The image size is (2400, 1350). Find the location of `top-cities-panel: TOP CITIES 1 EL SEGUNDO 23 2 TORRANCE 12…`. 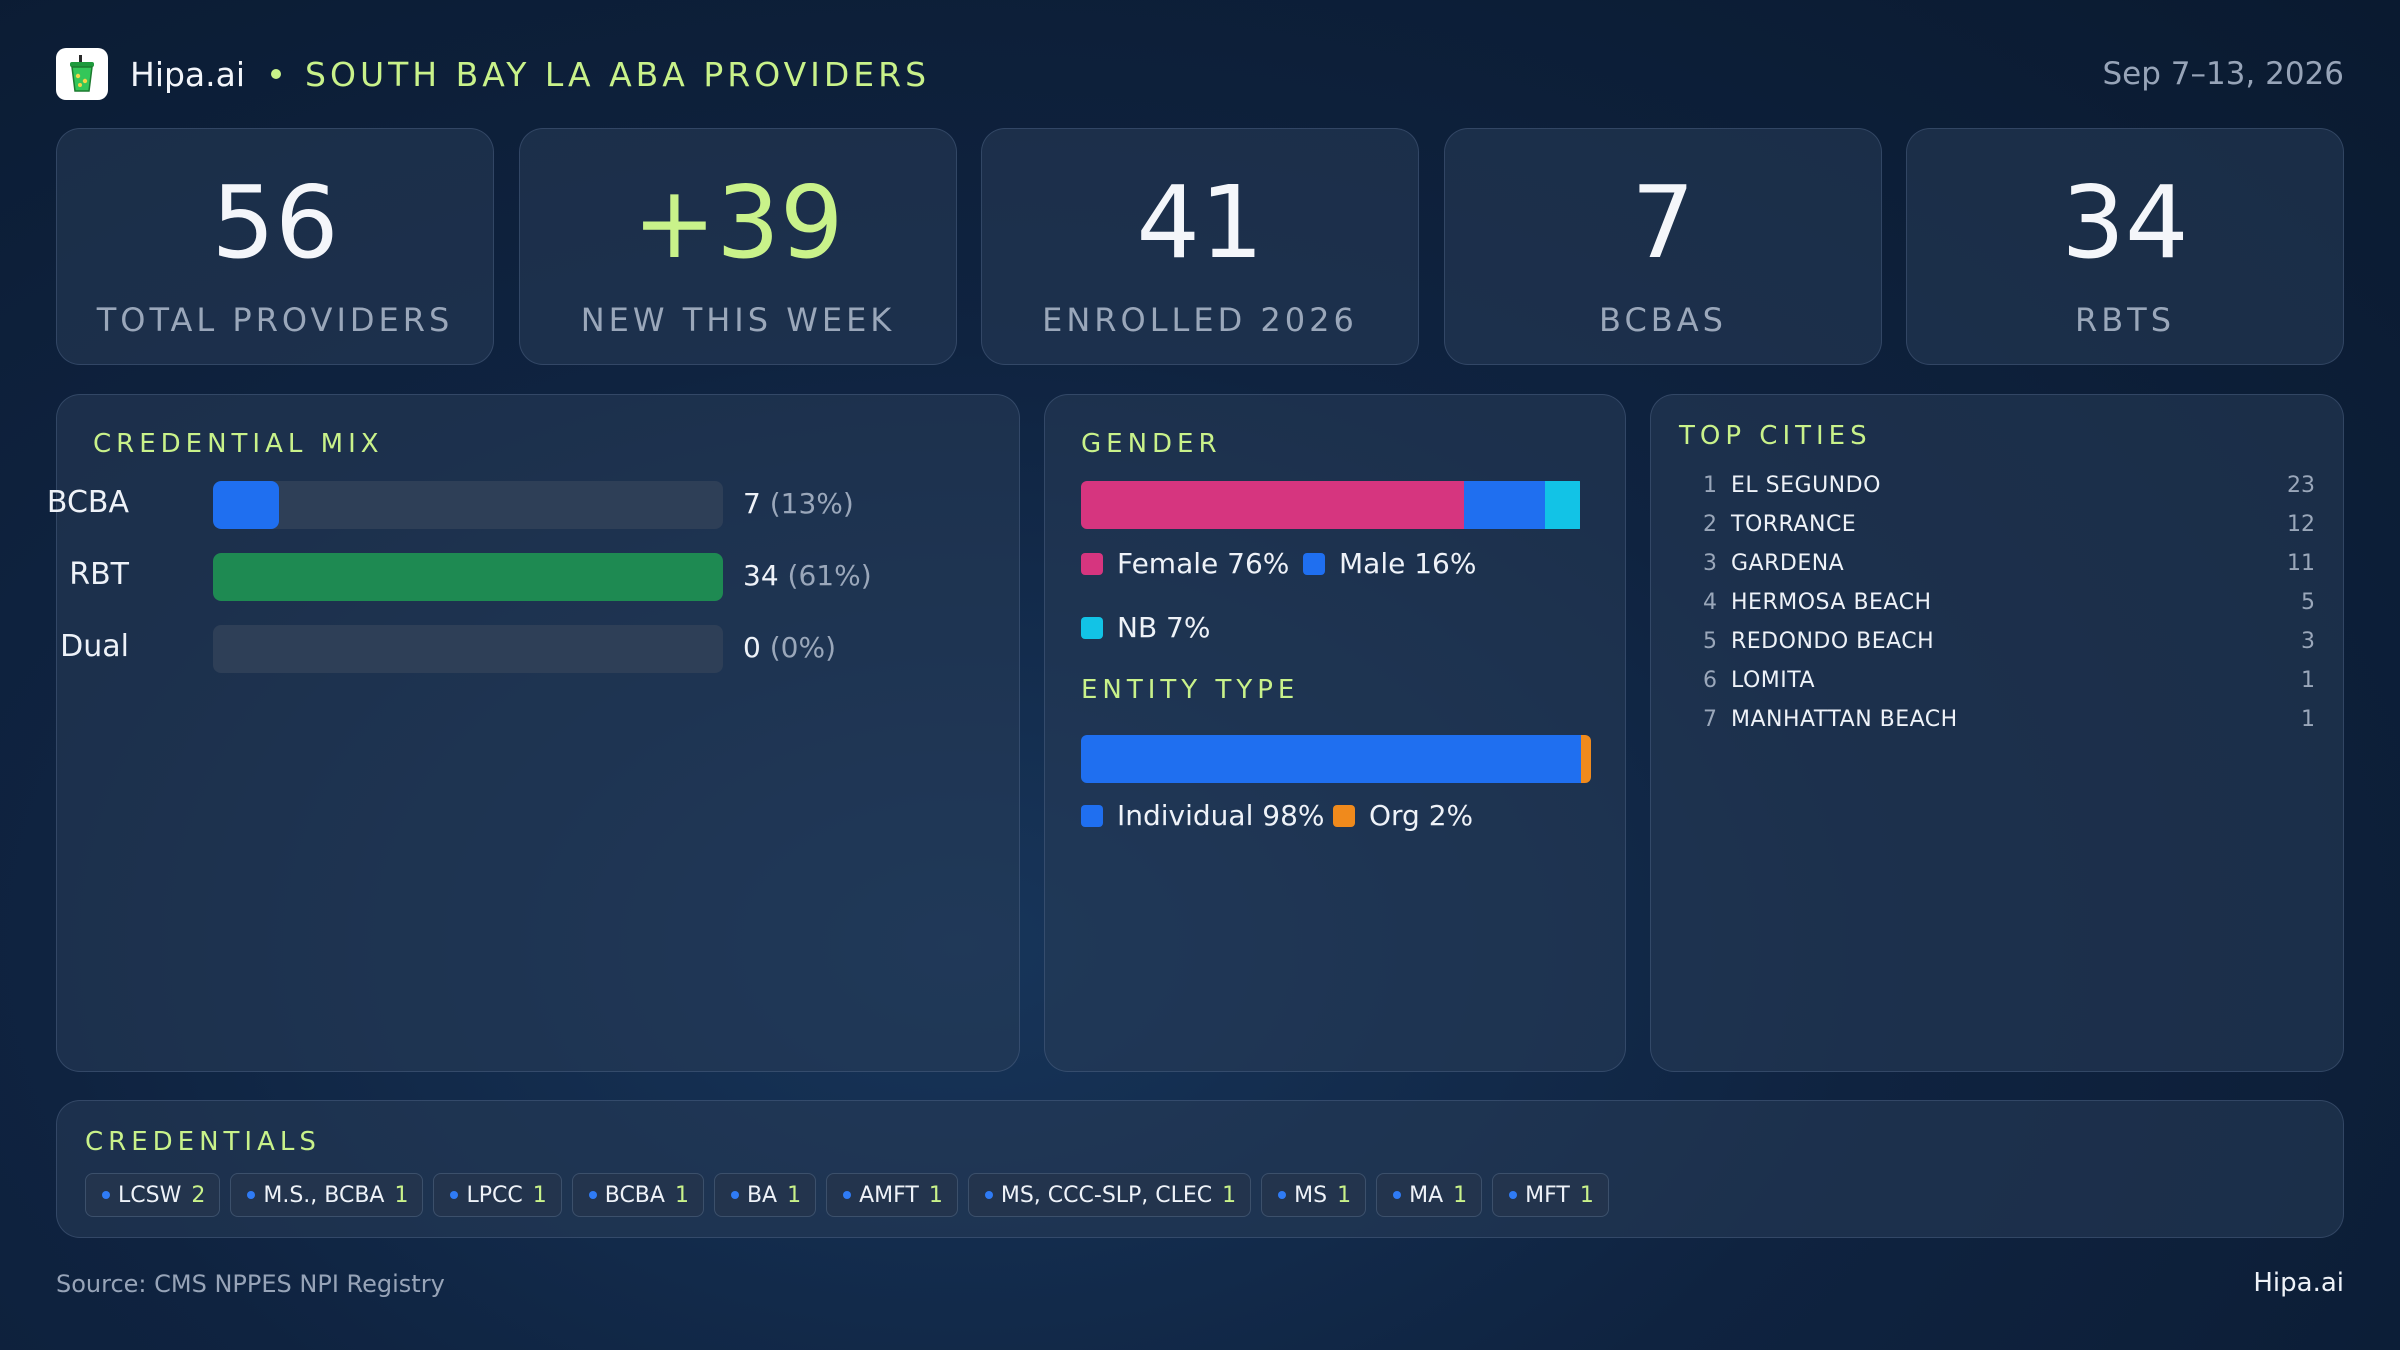

top-cities-panel: TOP CITIES 1 EL SEGUNDO 23 2 TORRANCE 12… is located at coordinates (1997, 733).